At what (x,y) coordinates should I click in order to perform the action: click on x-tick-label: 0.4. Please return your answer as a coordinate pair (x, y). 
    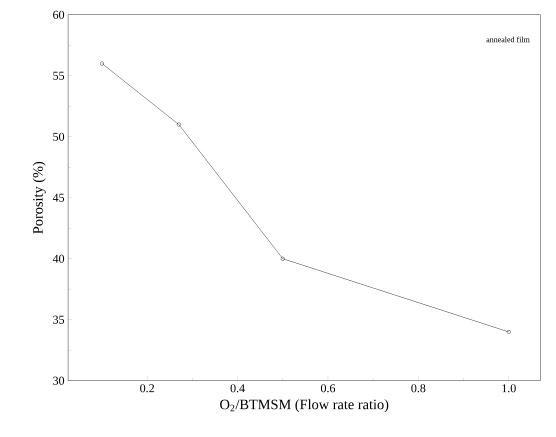
    Looking at the image, I should click on (237, 388).